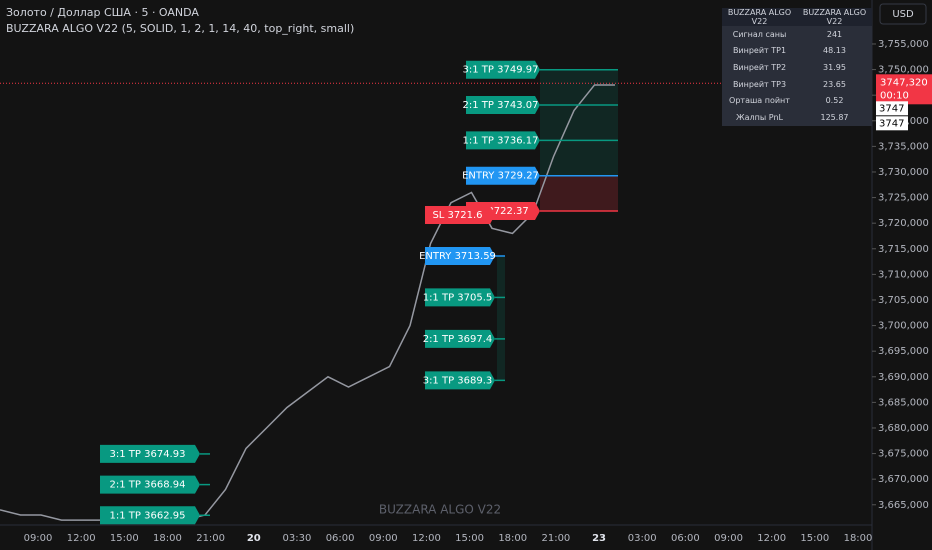 The image size is (932, 550). I want to click on y-tick-label: 3,725,000, so click(903, 198).